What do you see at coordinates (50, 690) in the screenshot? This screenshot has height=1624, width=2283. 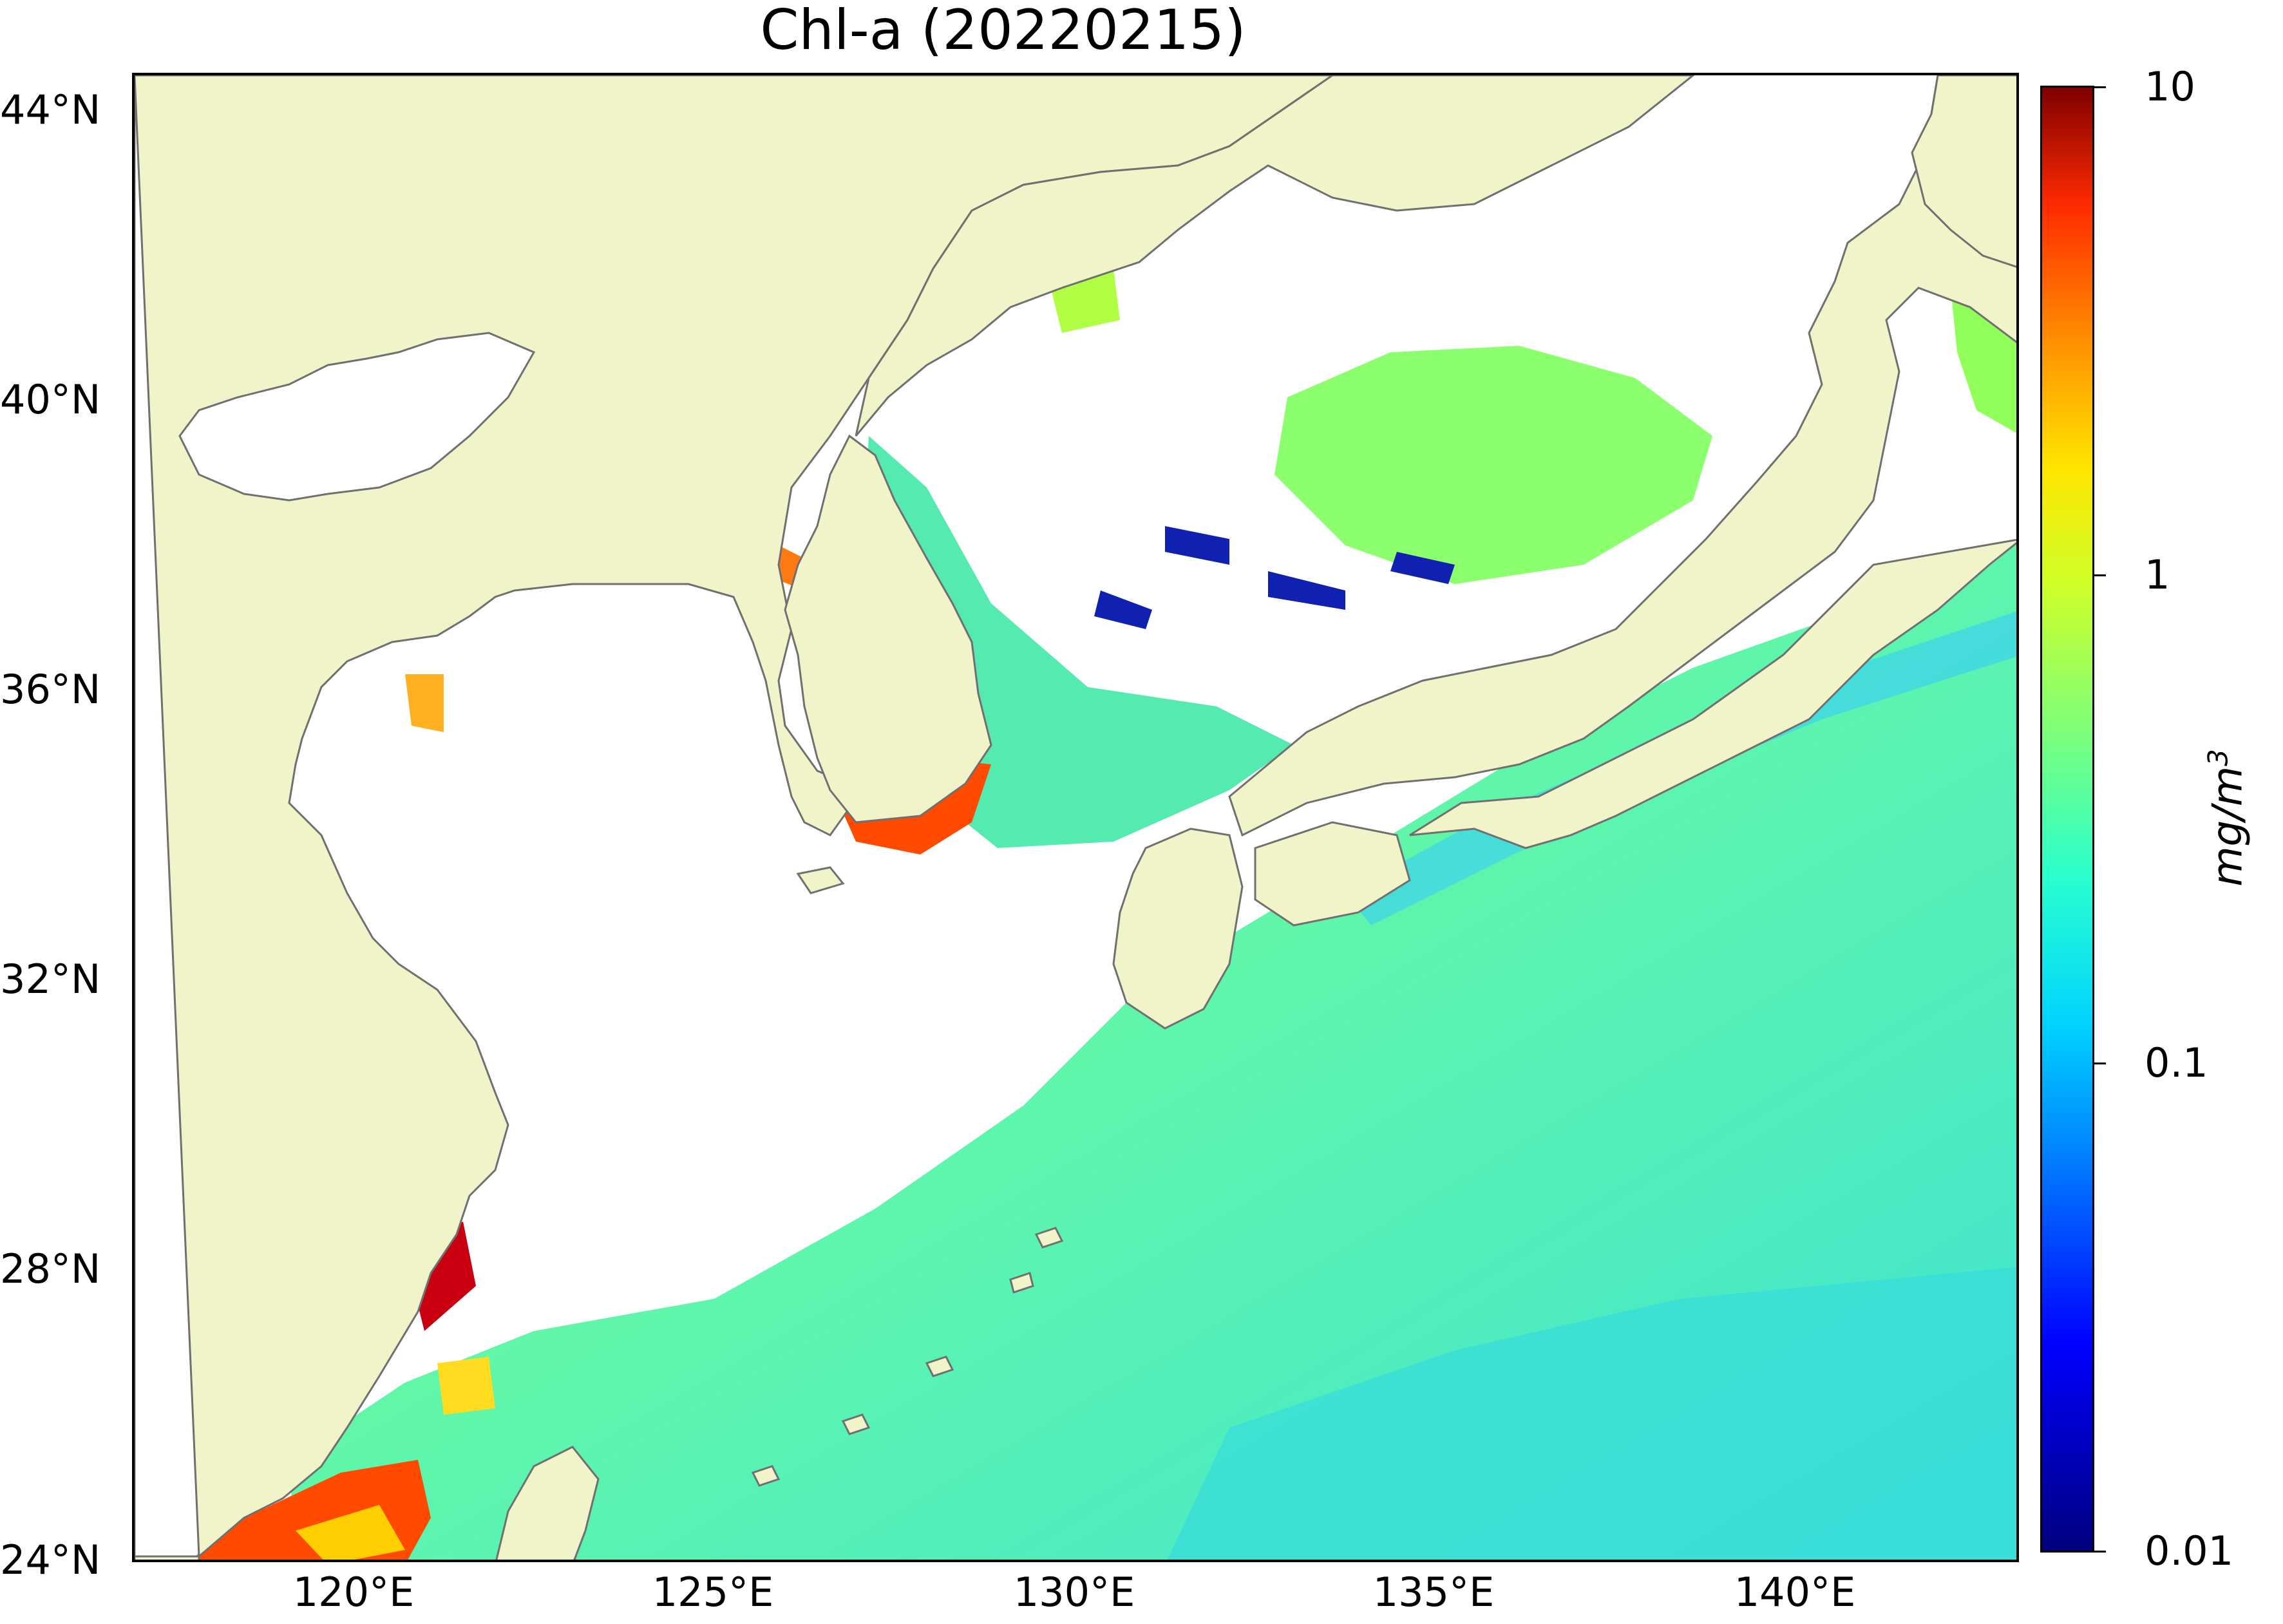 I see `lat-tick-label: 36°N` at bounding box center [50, 690].